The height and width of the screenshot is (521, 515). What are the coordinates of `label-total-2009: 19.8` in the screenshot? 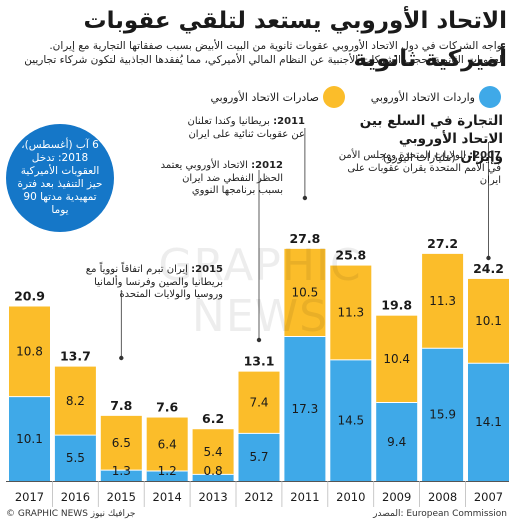 It's located at (396, 305).